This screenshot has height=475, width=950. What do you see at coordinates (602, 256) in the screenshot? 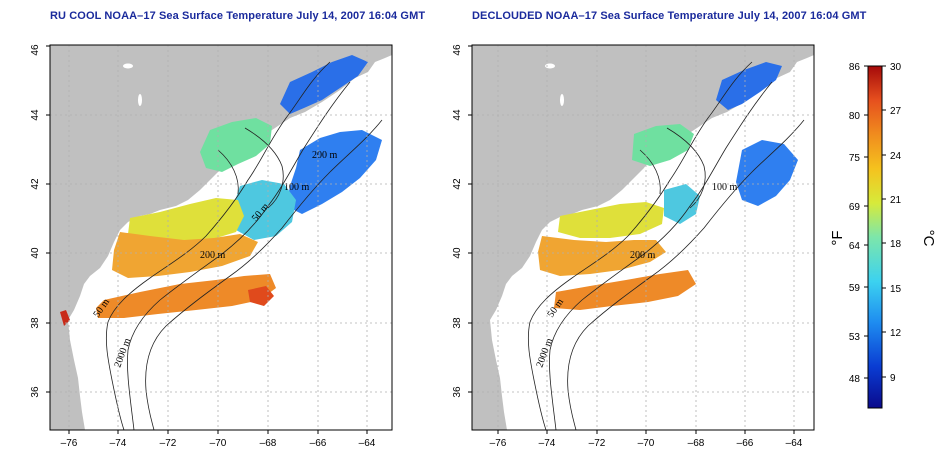
I see `right-sst-orange-mid-atlantic` at bounding box center [602, 256].